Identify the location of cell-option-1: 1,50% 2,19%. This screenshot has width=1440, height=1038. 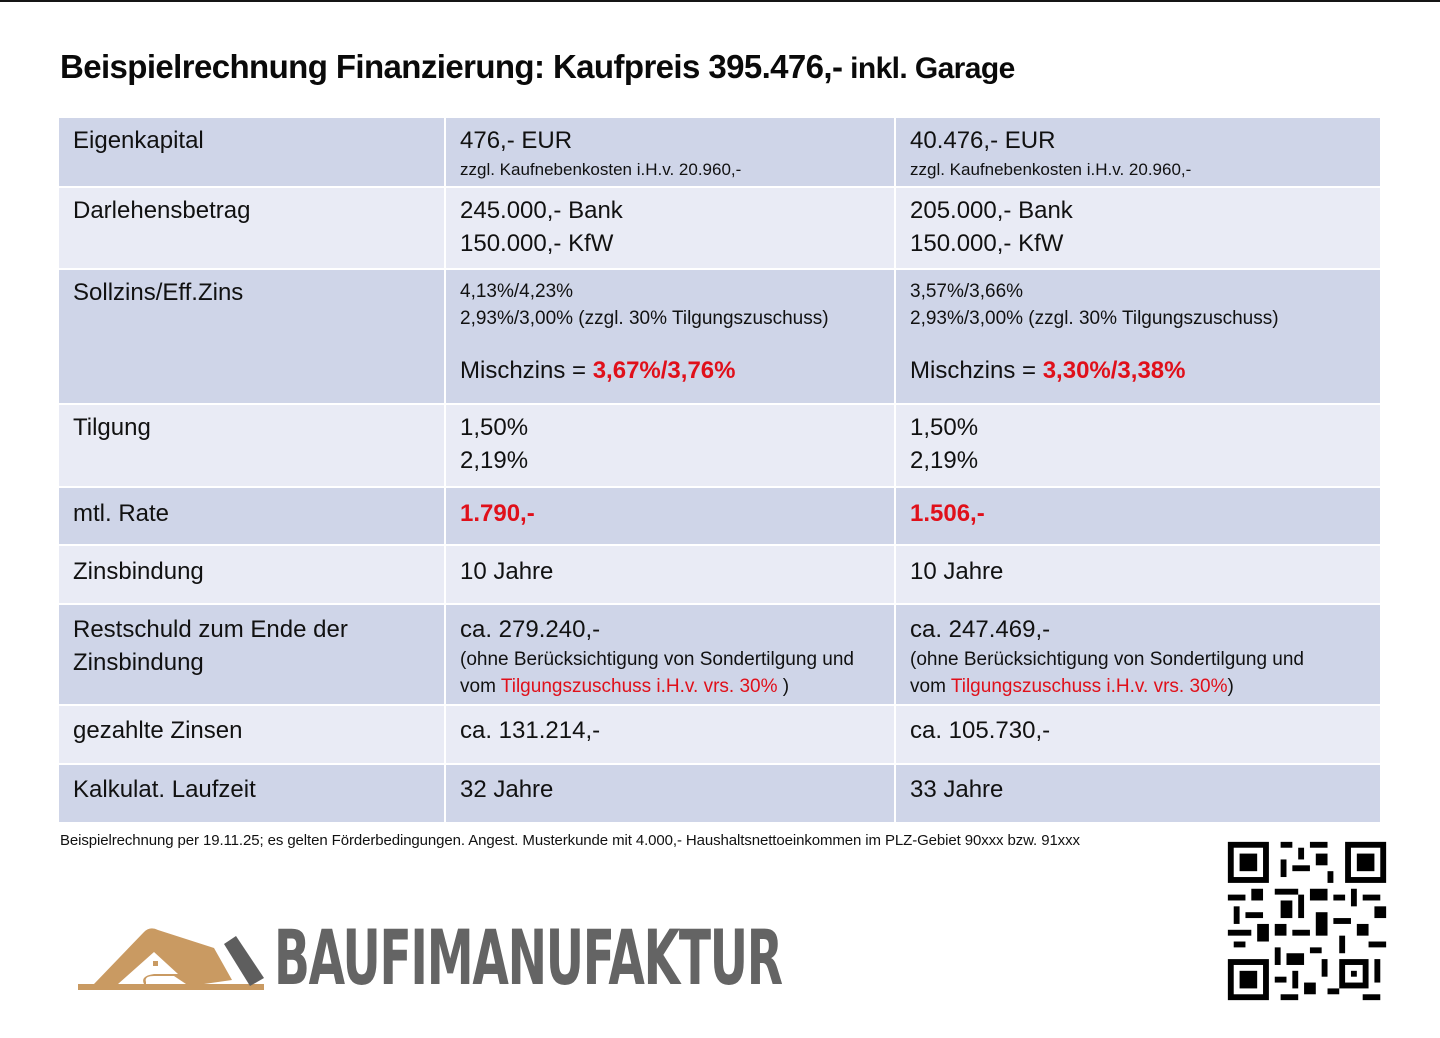
(671, 445).